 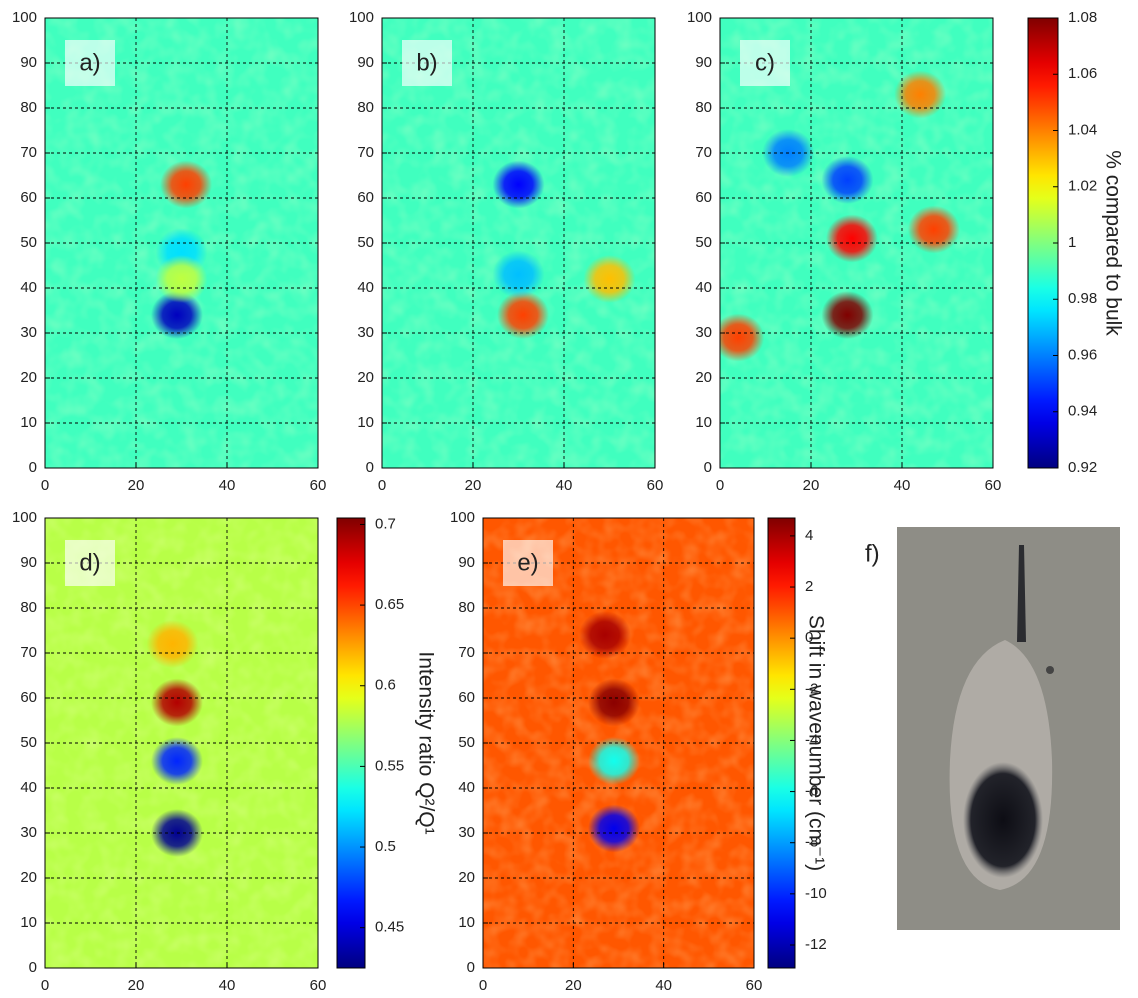 I want to click on colorbar-tick-label: 0.92, so click(x=1082, y=467).